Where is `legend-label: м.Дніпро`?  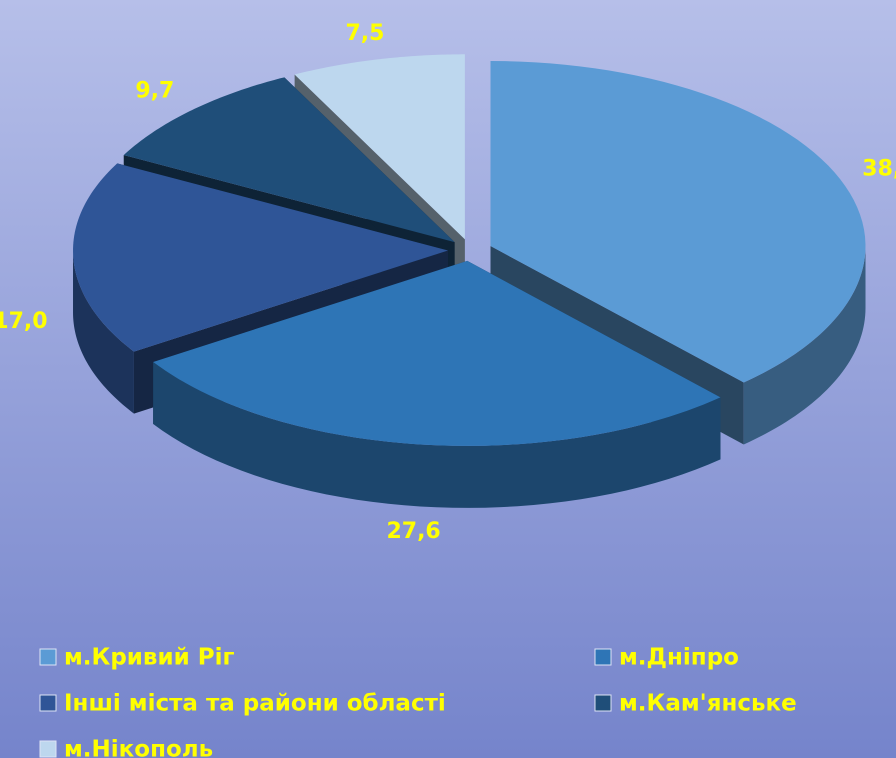
legend-label: м.Дніпро is located at coordinates (679, 658).